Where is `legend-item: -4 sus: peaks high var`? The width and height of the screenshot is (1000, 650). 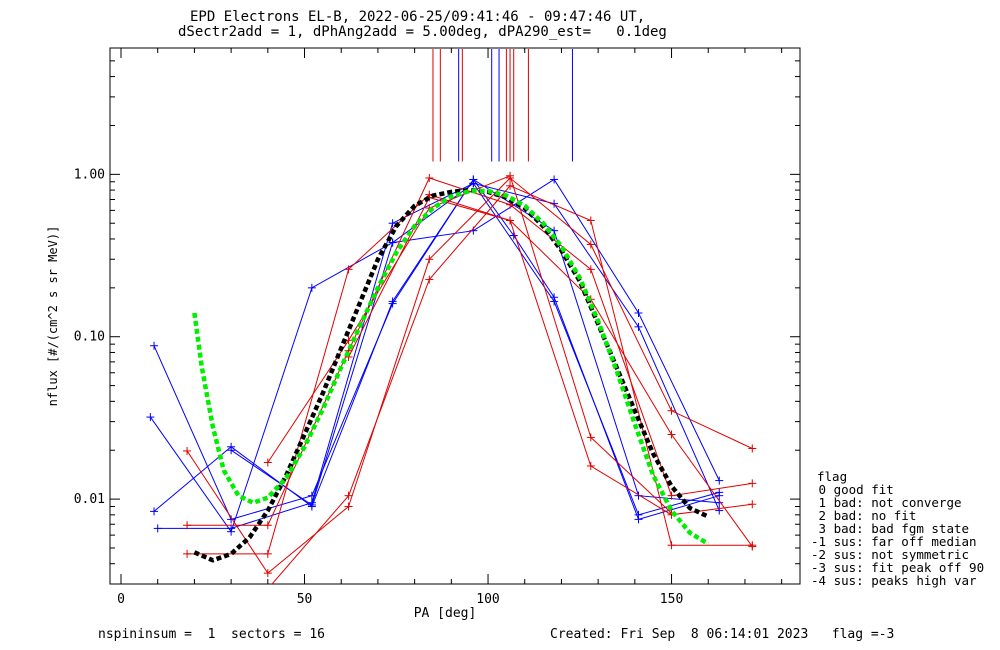 legend-item: -4 sus: peaks high var is located at coordinates (894, 580).